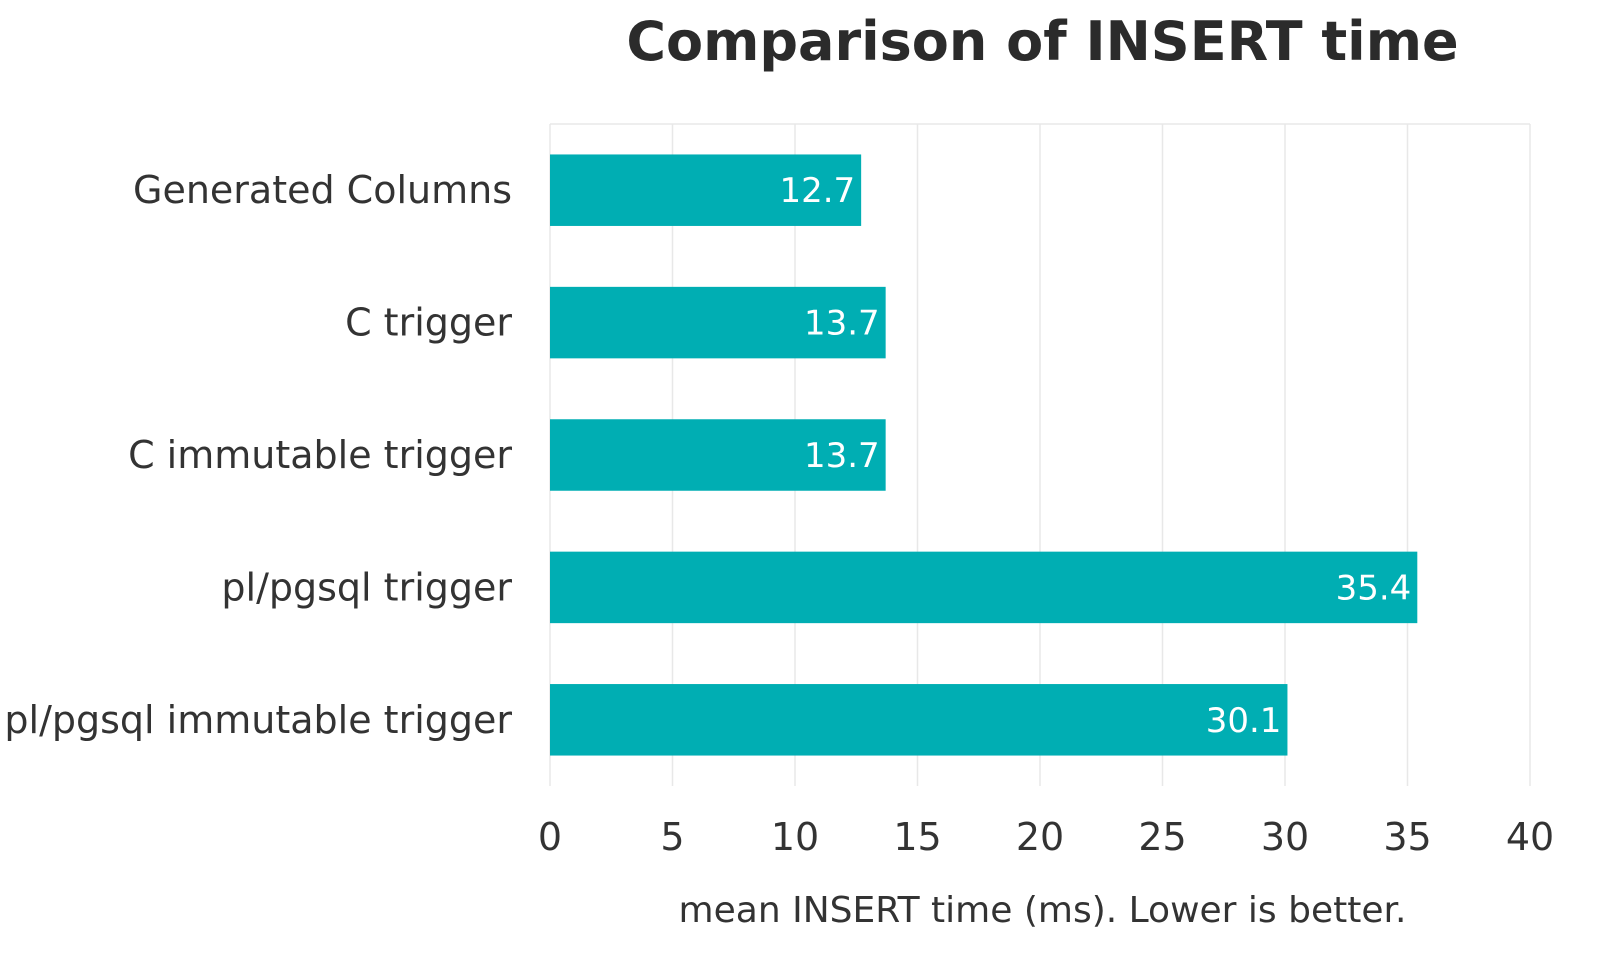 The width and height of the screenshot is (1603, 959). What do you see at coordinates (795, 837) in the screenshot?
I see `x-tick-label-2: 10` at bounding box center [795, 837].